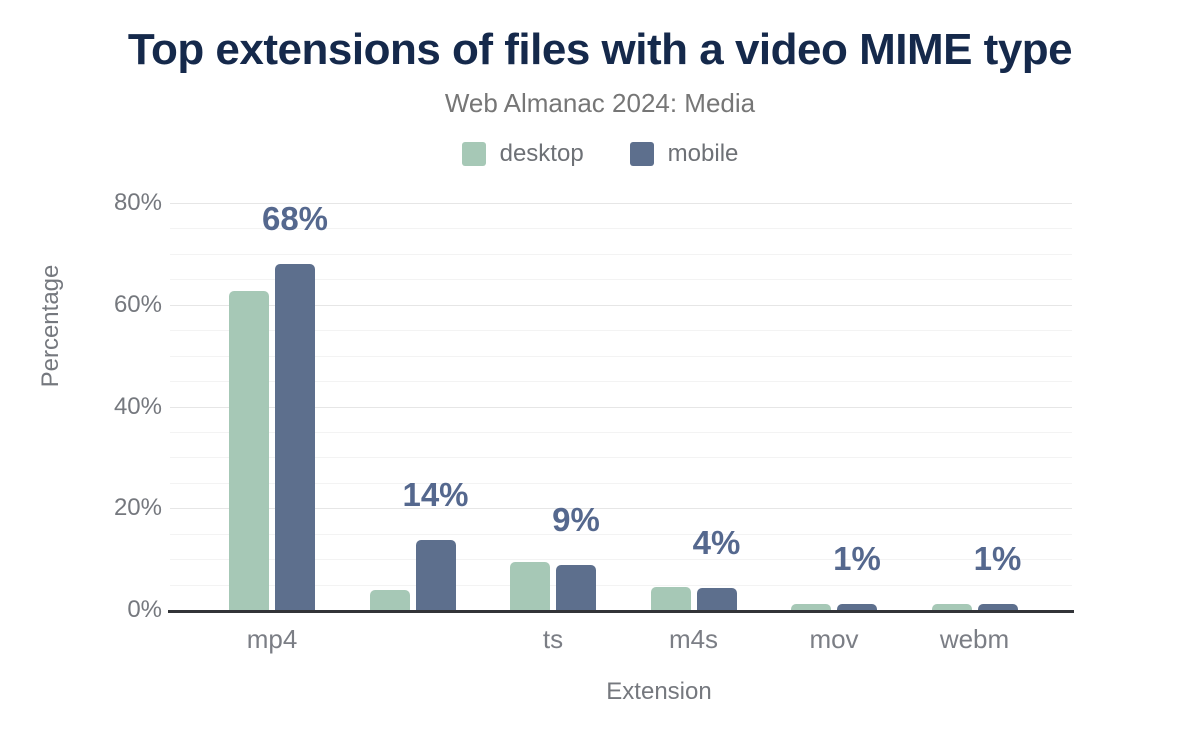 The width and height of the screenshot is (1200, 742). Describe the element at coordinates (473, 154) in the screenshot. I see `desktop-swatch-icon` at that location.